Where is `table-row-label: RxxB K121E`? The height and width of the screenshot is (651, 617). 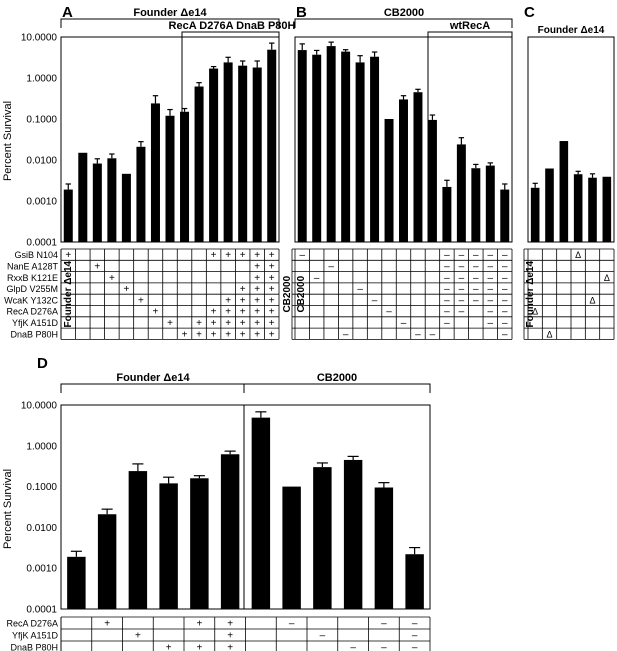 table-row-label: RxxB K121E is located at coordinates (32, 278).